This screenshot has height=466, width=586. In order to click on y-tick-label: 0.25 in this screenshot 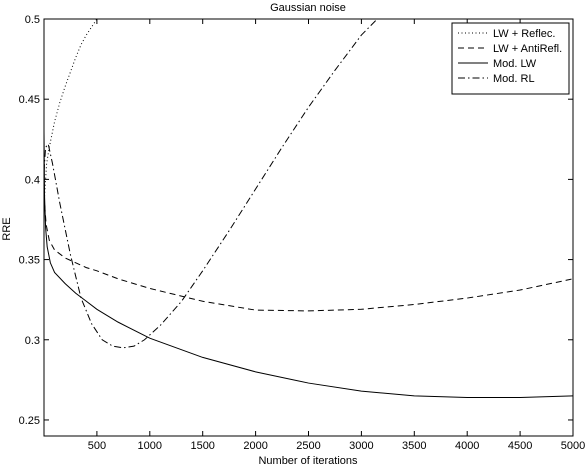, I will do `click(29, 421)`.